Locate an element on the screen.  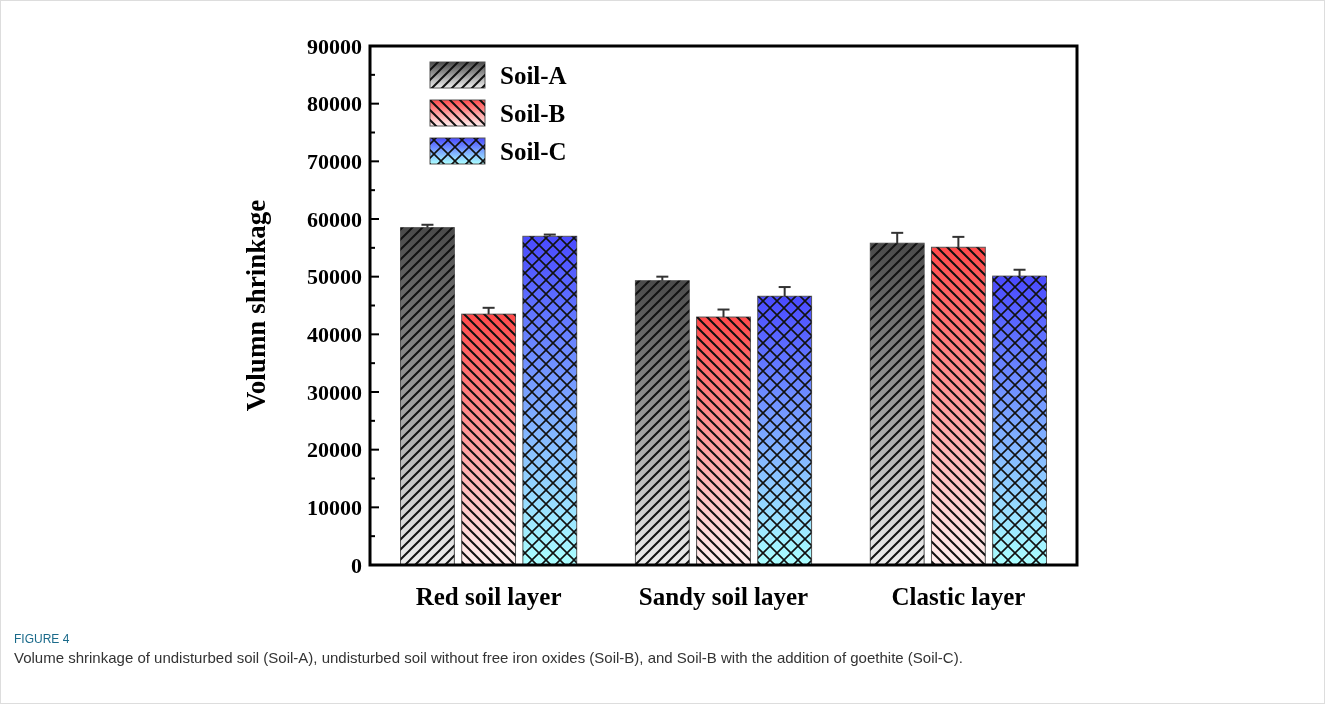
y-tick-label: 80000 is located at coordinates (334, 104).